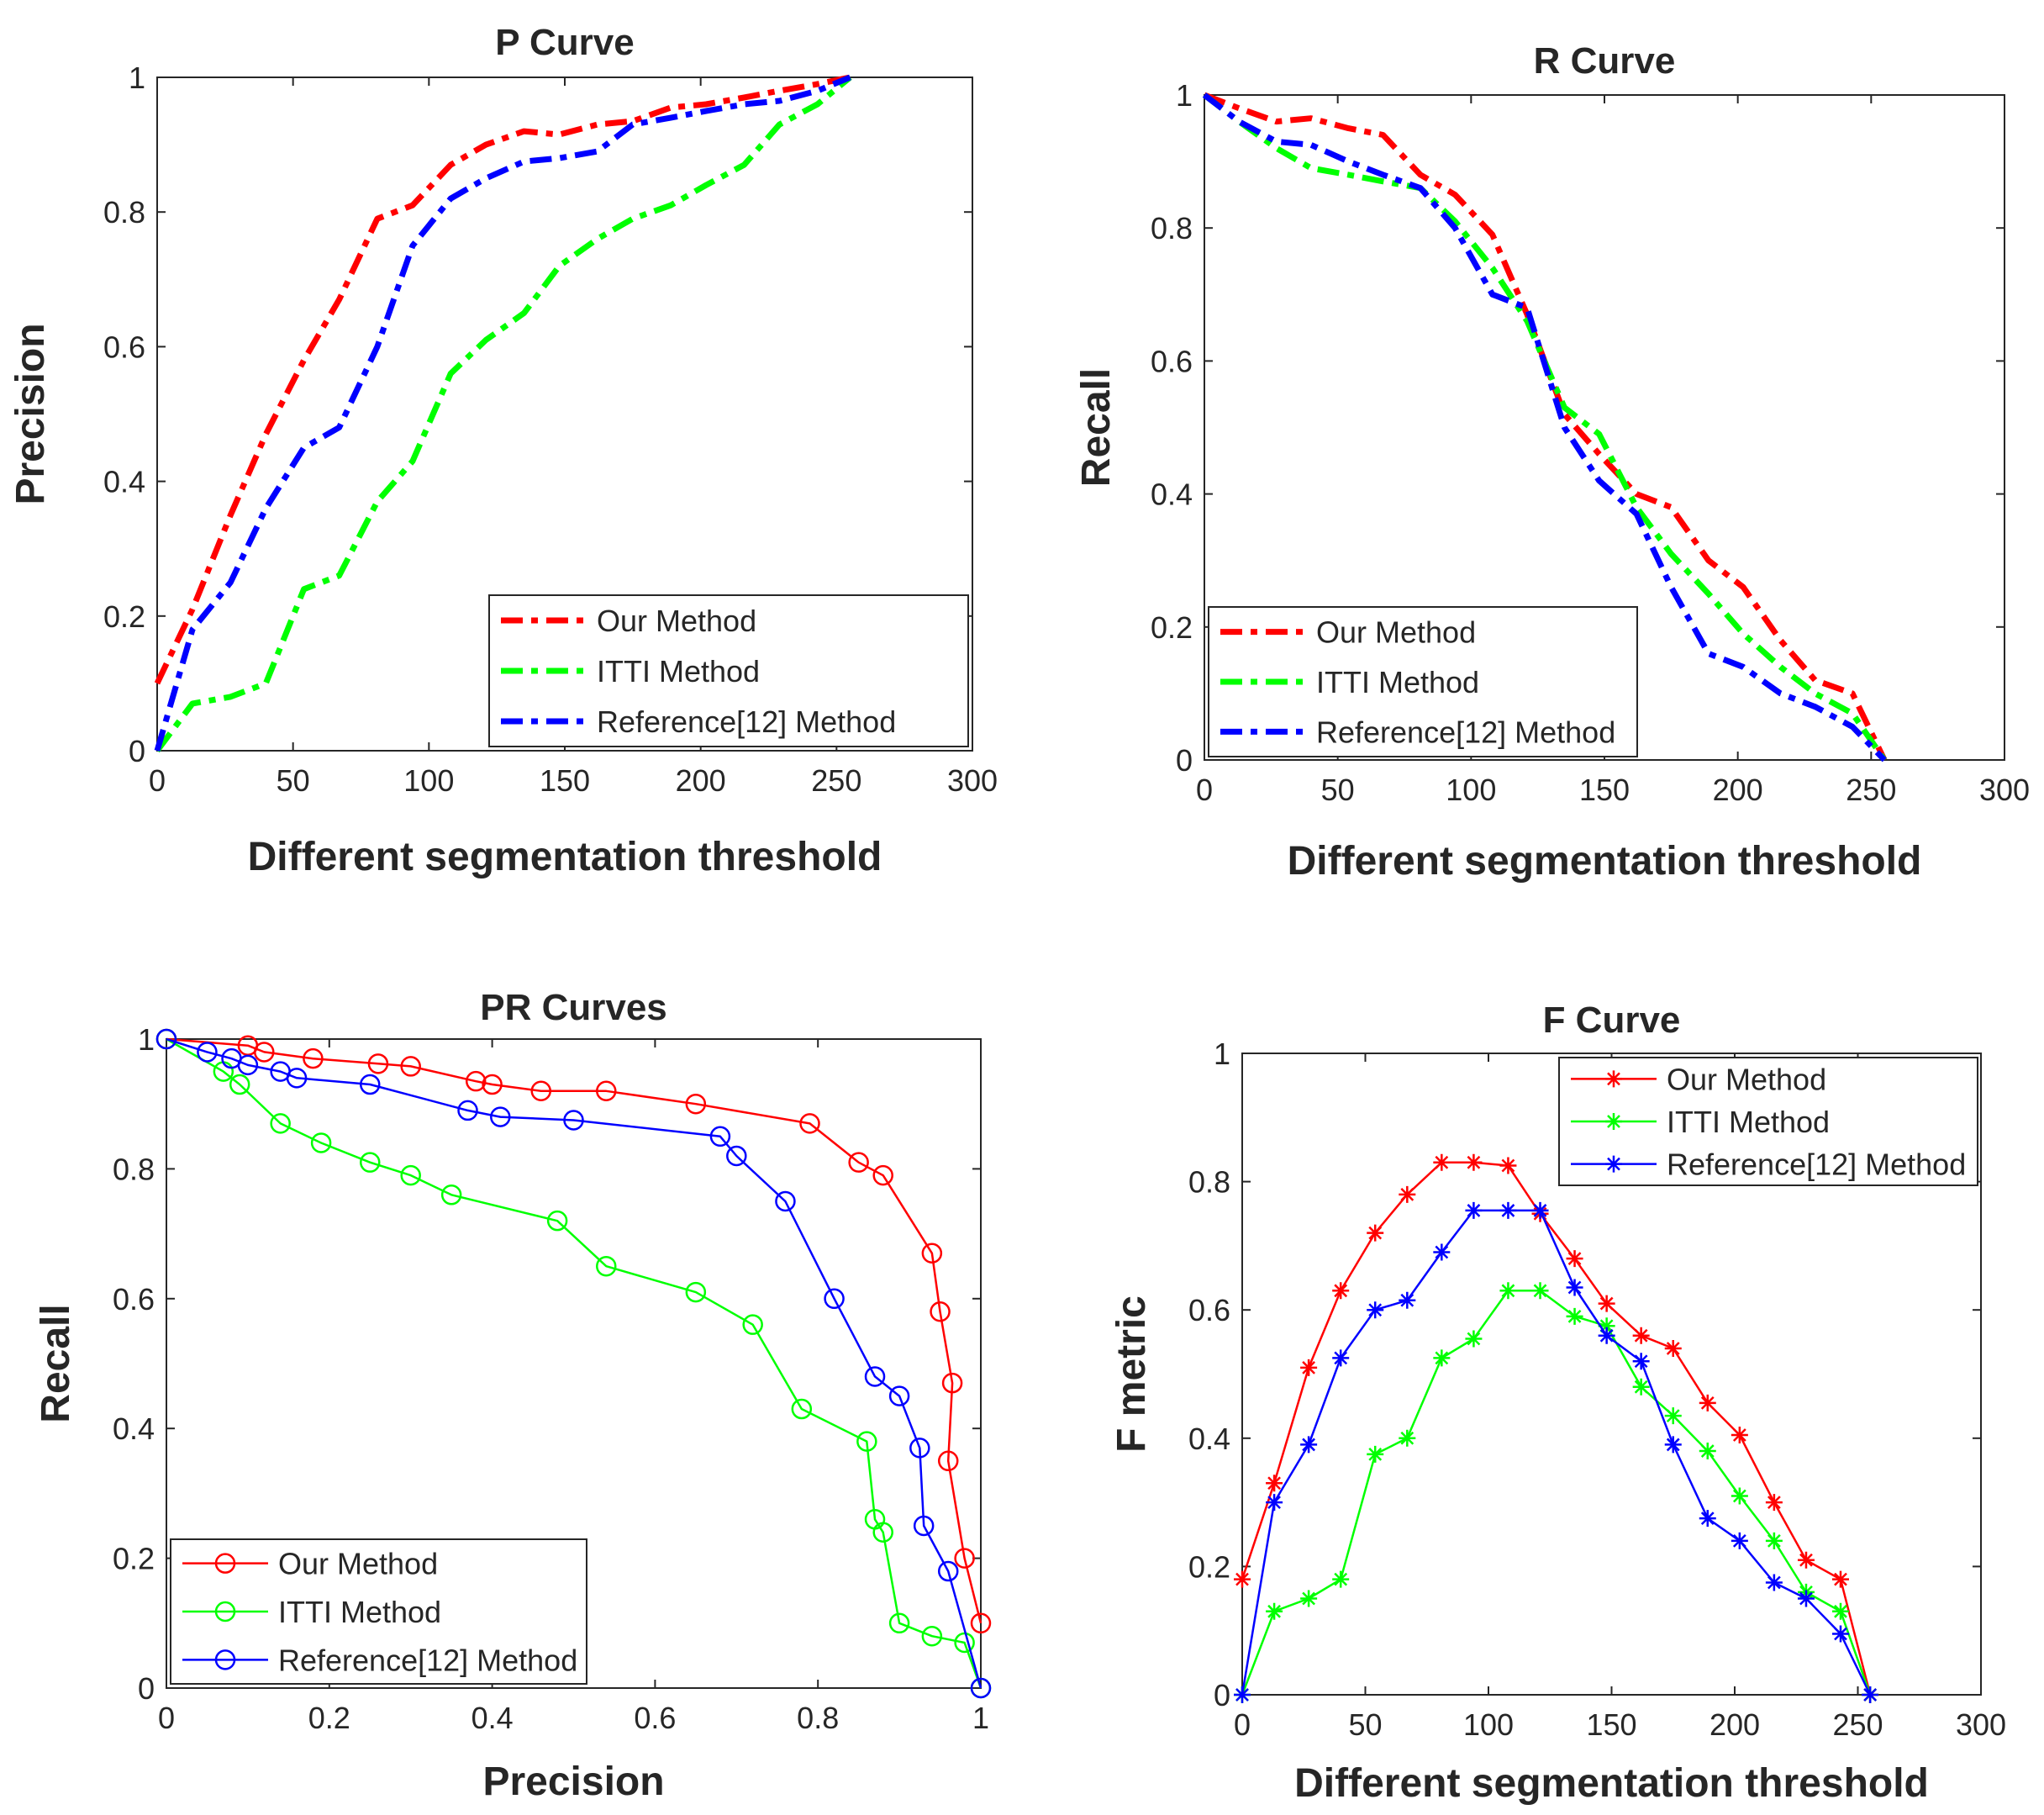 The width and height of the screenshot is (2044, 1815). I want to click on x-tick-label: 100, so click(1471, 790).